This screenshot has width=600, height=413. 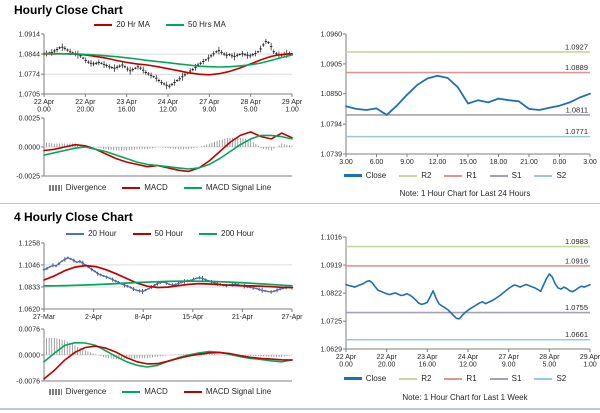 I want to click on legend-label: 20 Hr MA, so click(x=133, y=24).